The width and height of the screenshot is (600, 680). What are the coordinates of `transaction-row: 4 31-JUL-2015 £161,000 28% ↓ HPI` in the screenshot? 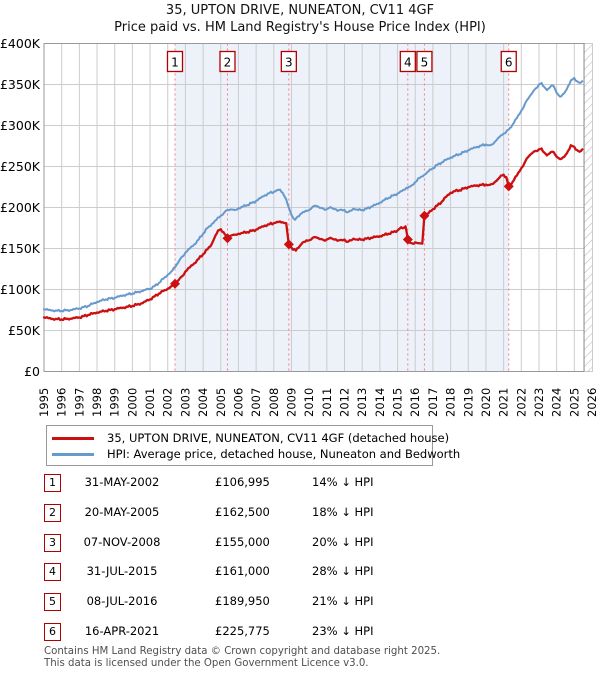 It's located at (314, 576).